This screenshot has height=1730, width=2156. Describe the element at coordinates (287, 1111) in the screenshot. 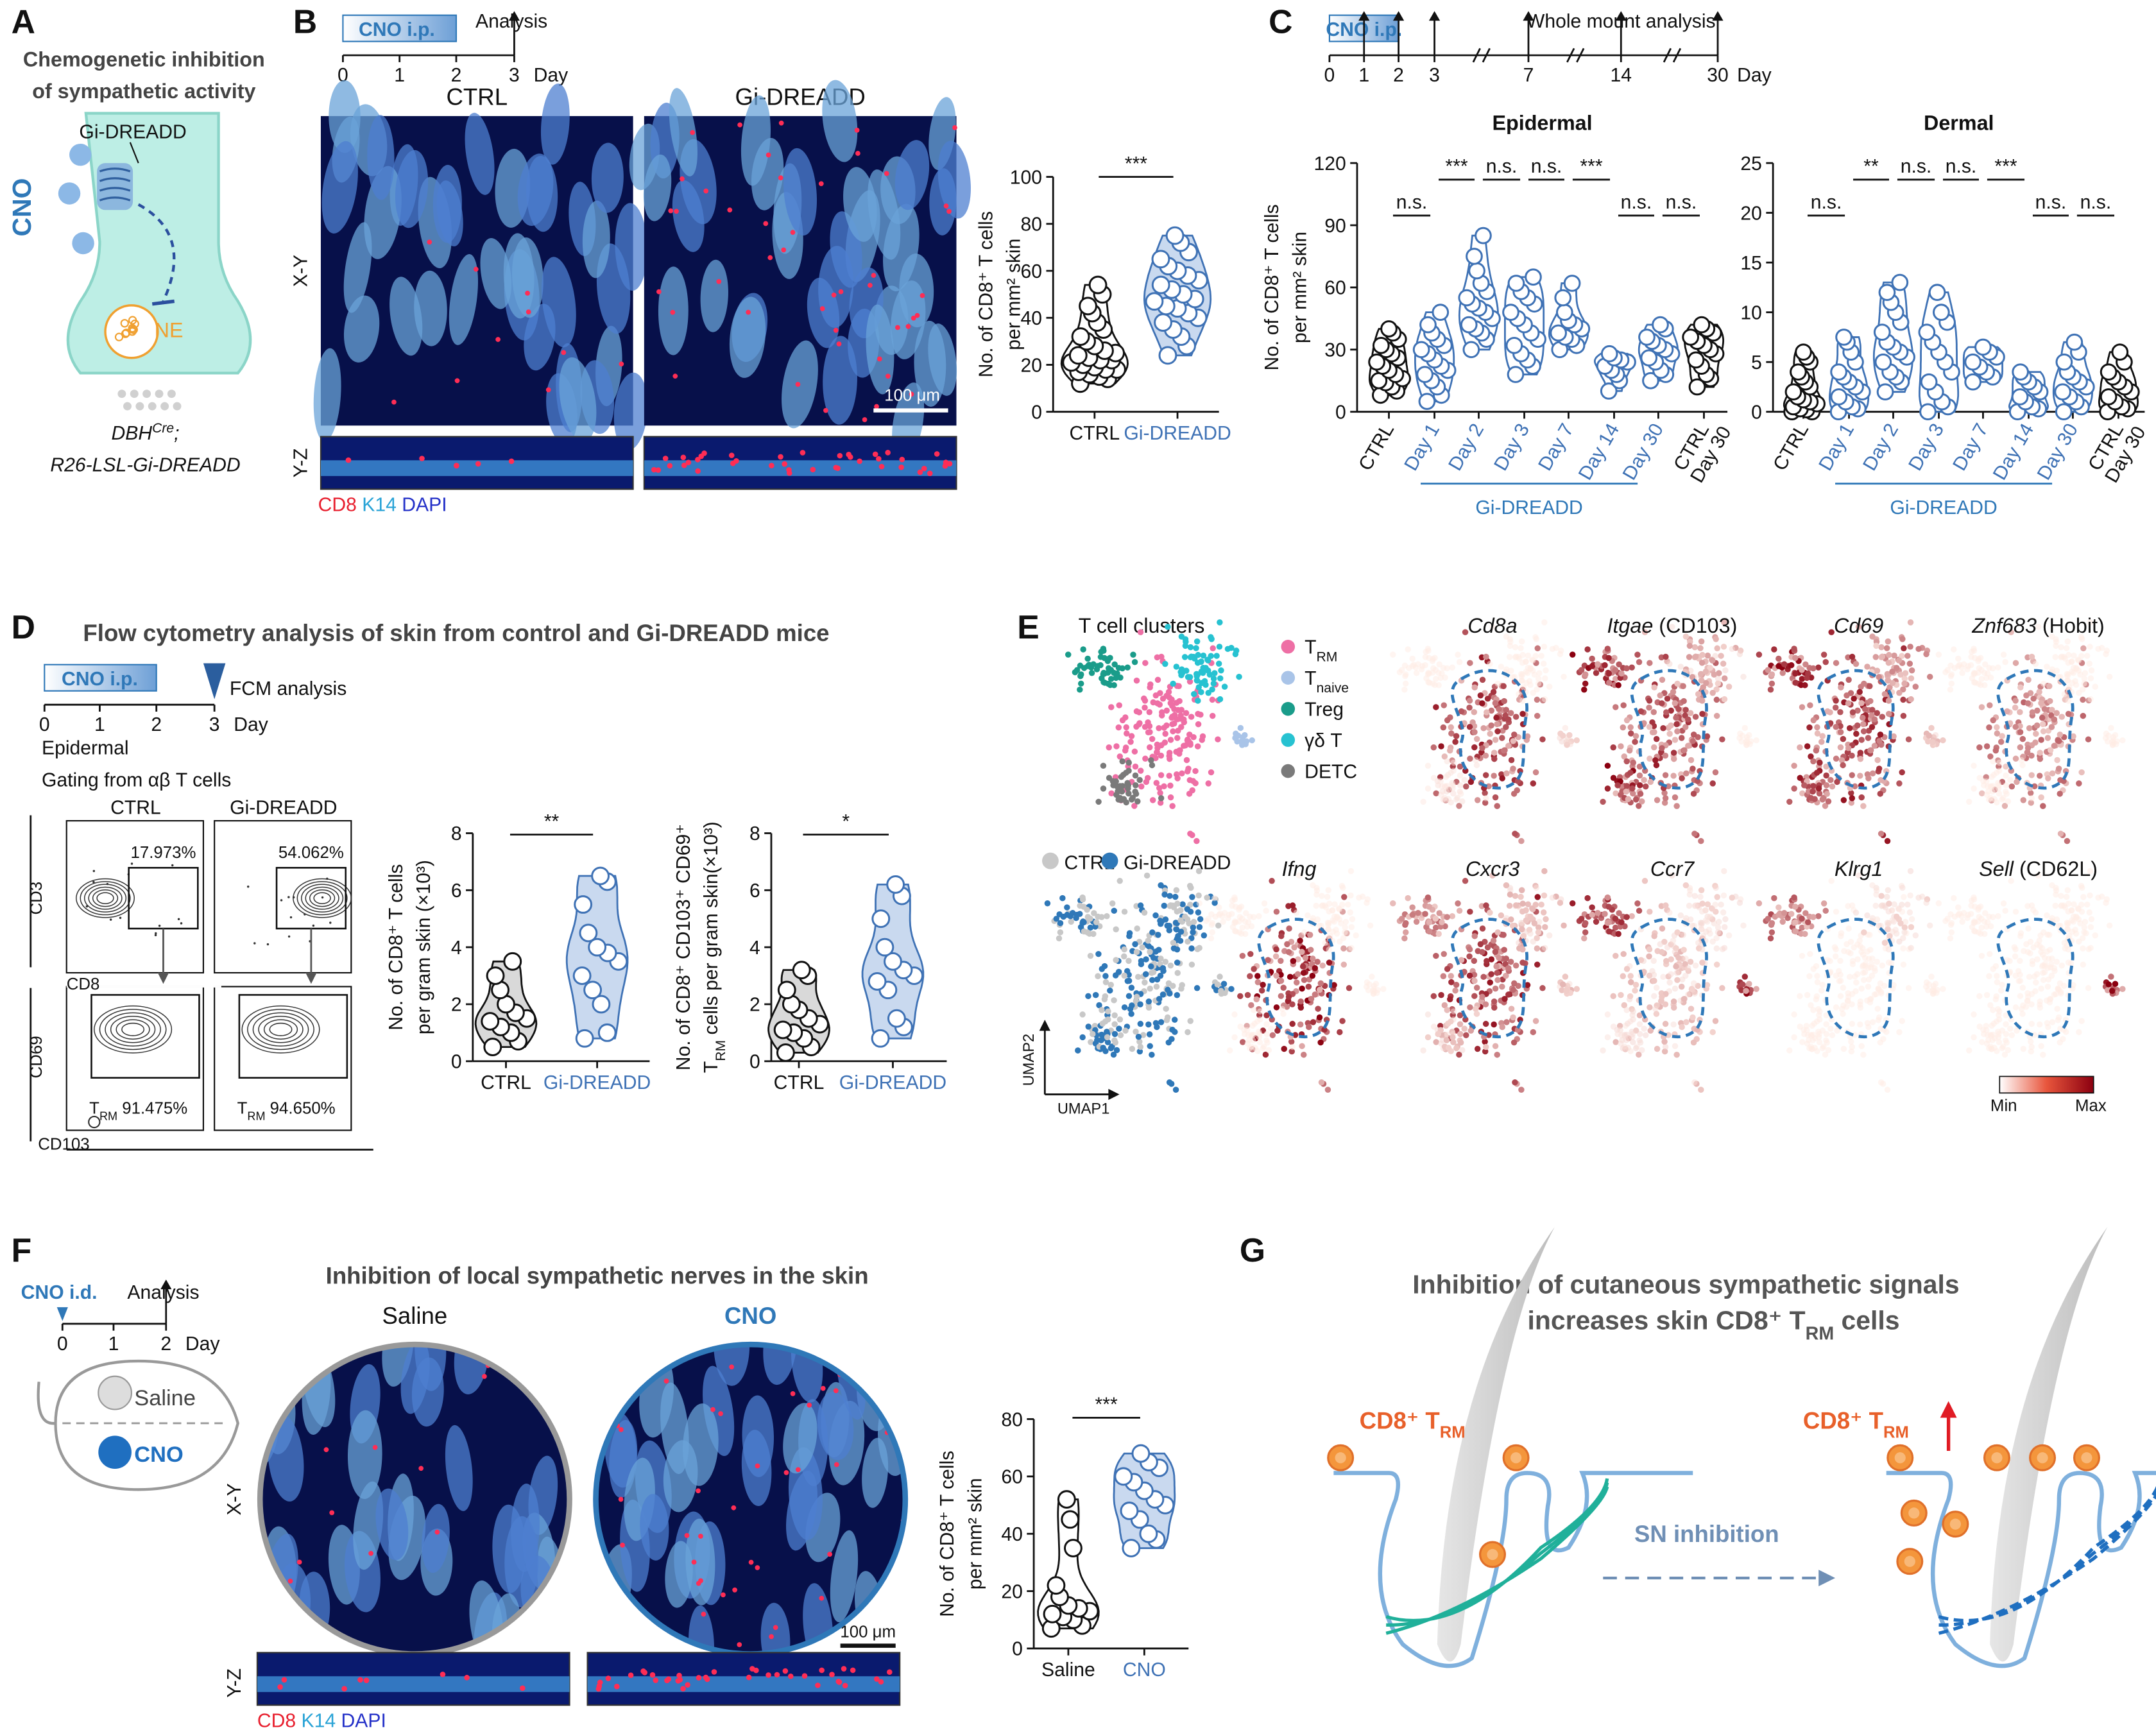

I see `trm-percent: TRM 94.650%` at that location.